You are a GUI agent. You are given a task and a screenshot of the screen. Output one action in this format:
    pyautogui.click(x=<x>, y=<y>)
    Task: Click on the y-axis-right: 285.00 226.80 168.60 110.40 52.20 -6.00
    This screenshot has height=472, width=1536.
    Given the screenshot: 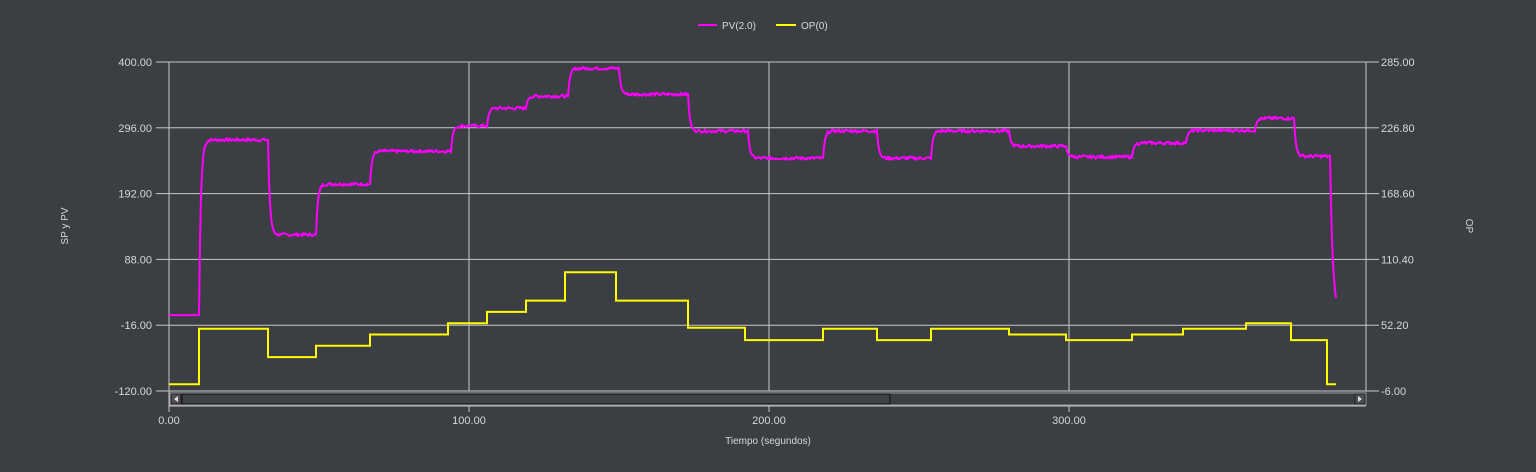 What is the action you would take?
    pyautogui.click(x=1390, y=227)
    